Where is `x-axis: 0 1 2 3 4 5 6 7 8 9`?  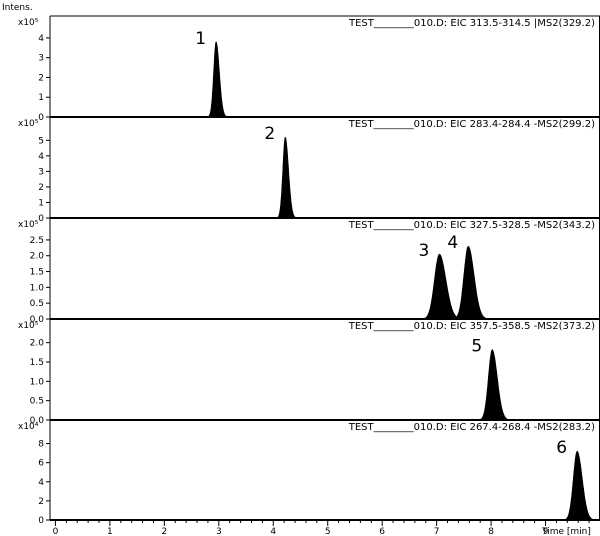
x-axis: 0 1 2 3 4 5 6 7 8 9 is located at coordinates (321, 528).